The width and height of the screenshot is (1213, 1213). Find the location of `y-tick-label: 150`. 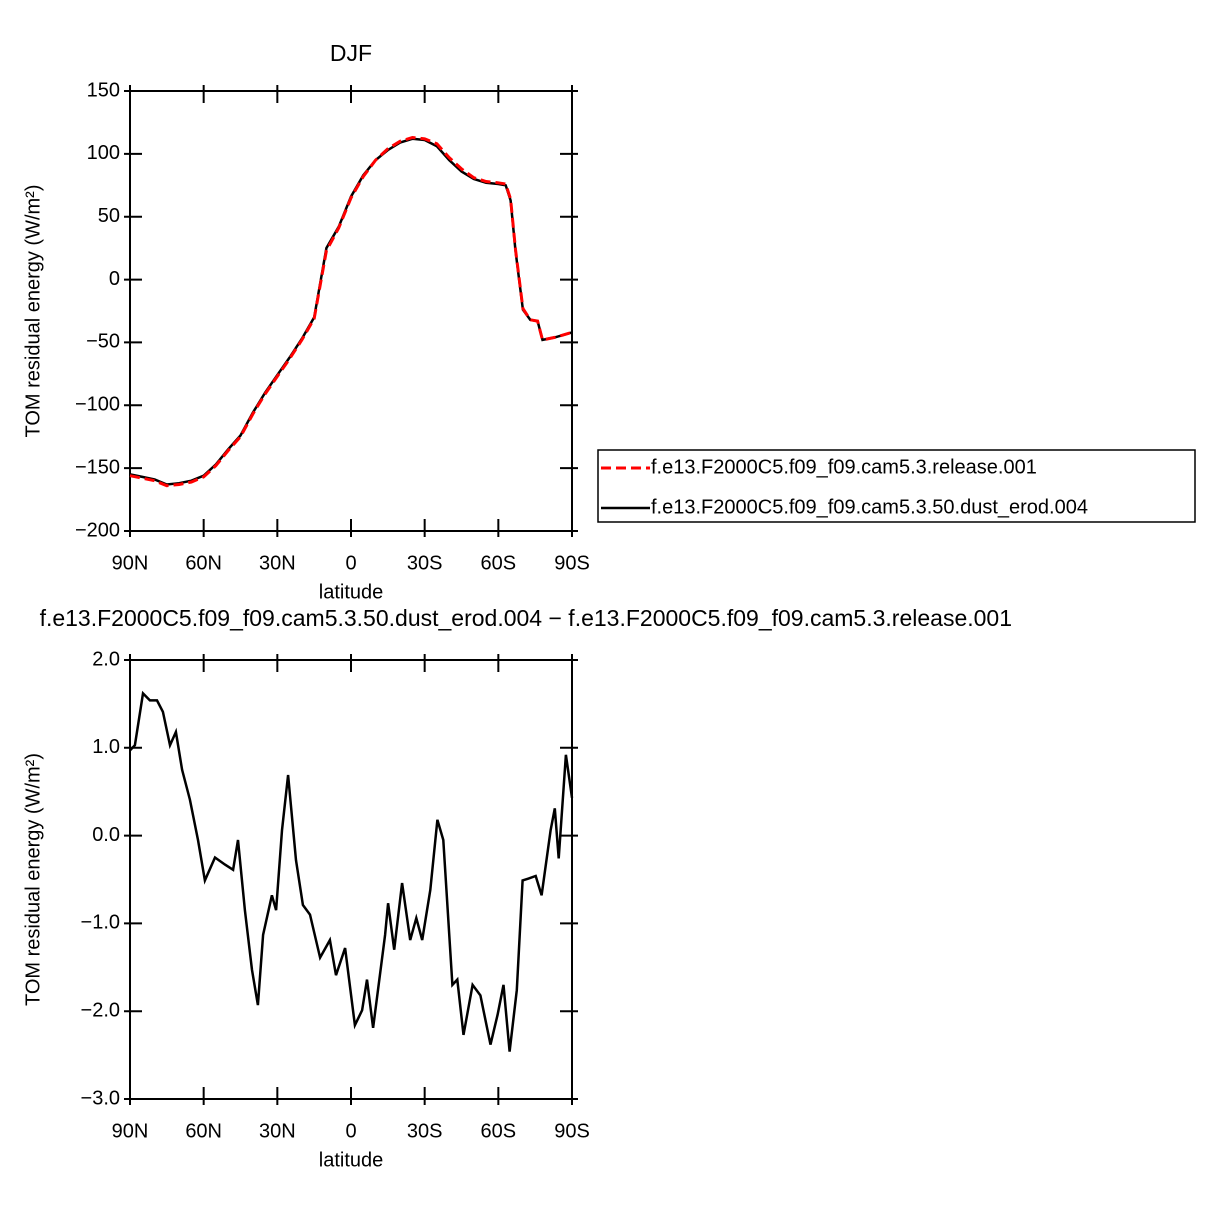

y-tick-label: 150 is located at coordinates (103, 90).